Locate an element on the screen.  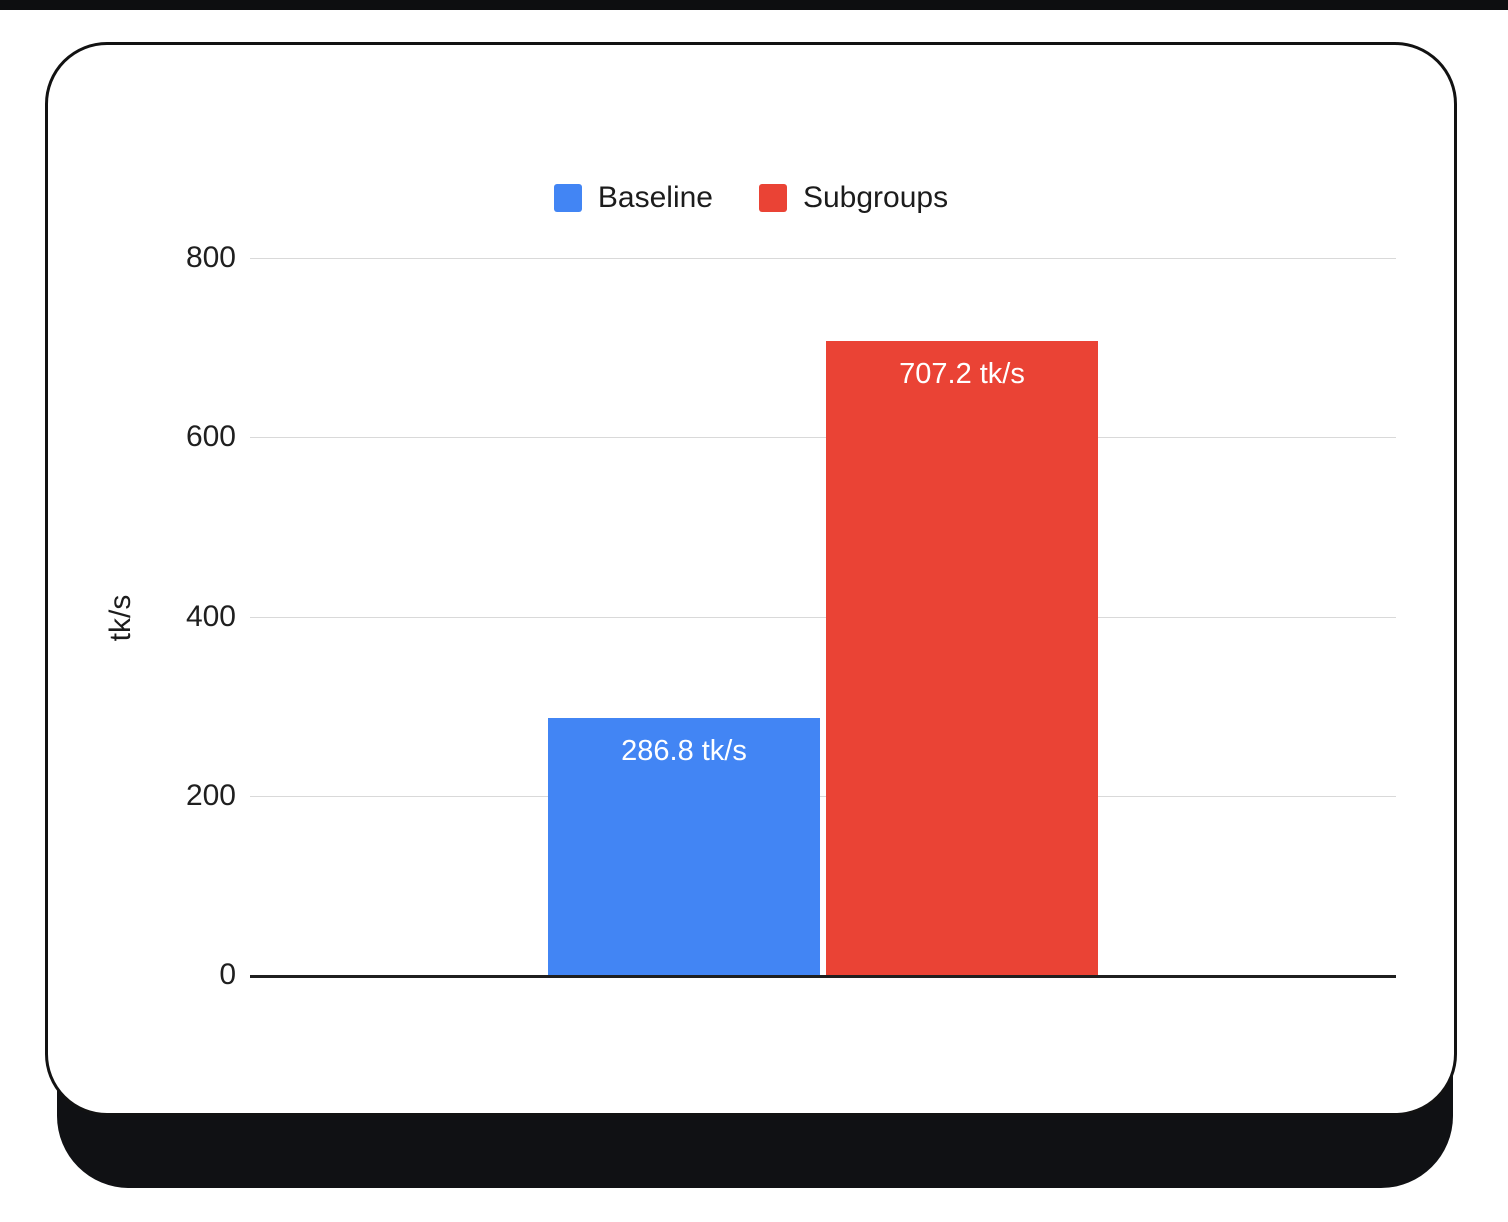
screen-top-edge is located at coordinates (754, 5).